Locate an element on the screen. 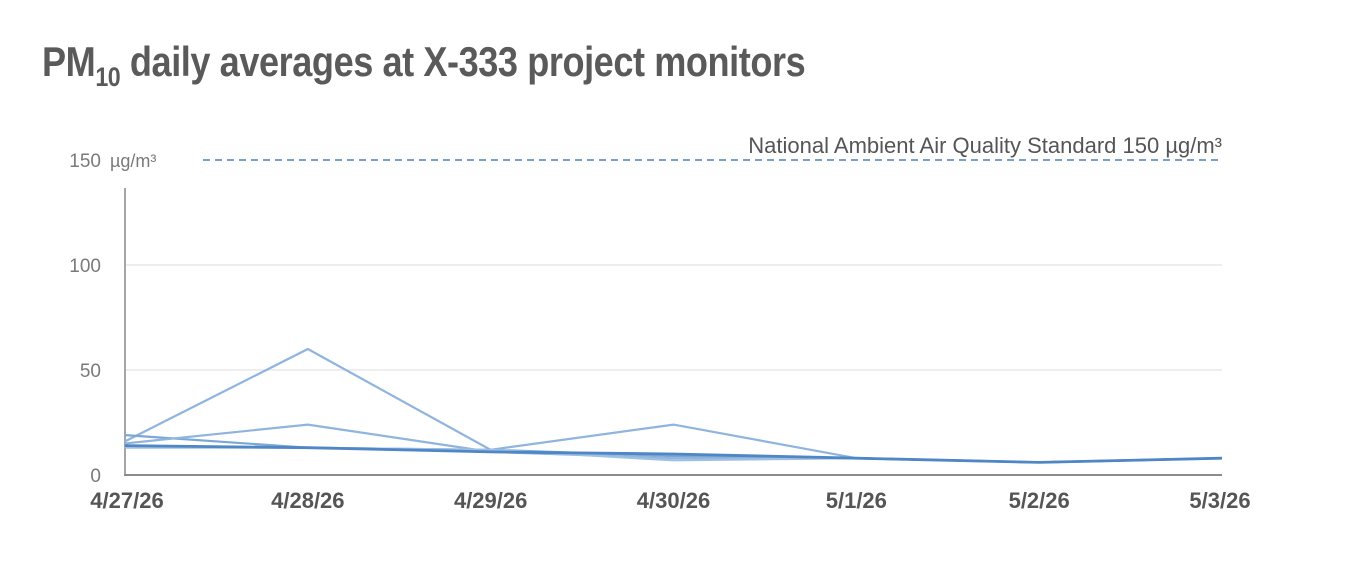 The height and width of the screenshot is (580, 1350). y-unit-label: µg/m³ is located at coordinates (133, 161).